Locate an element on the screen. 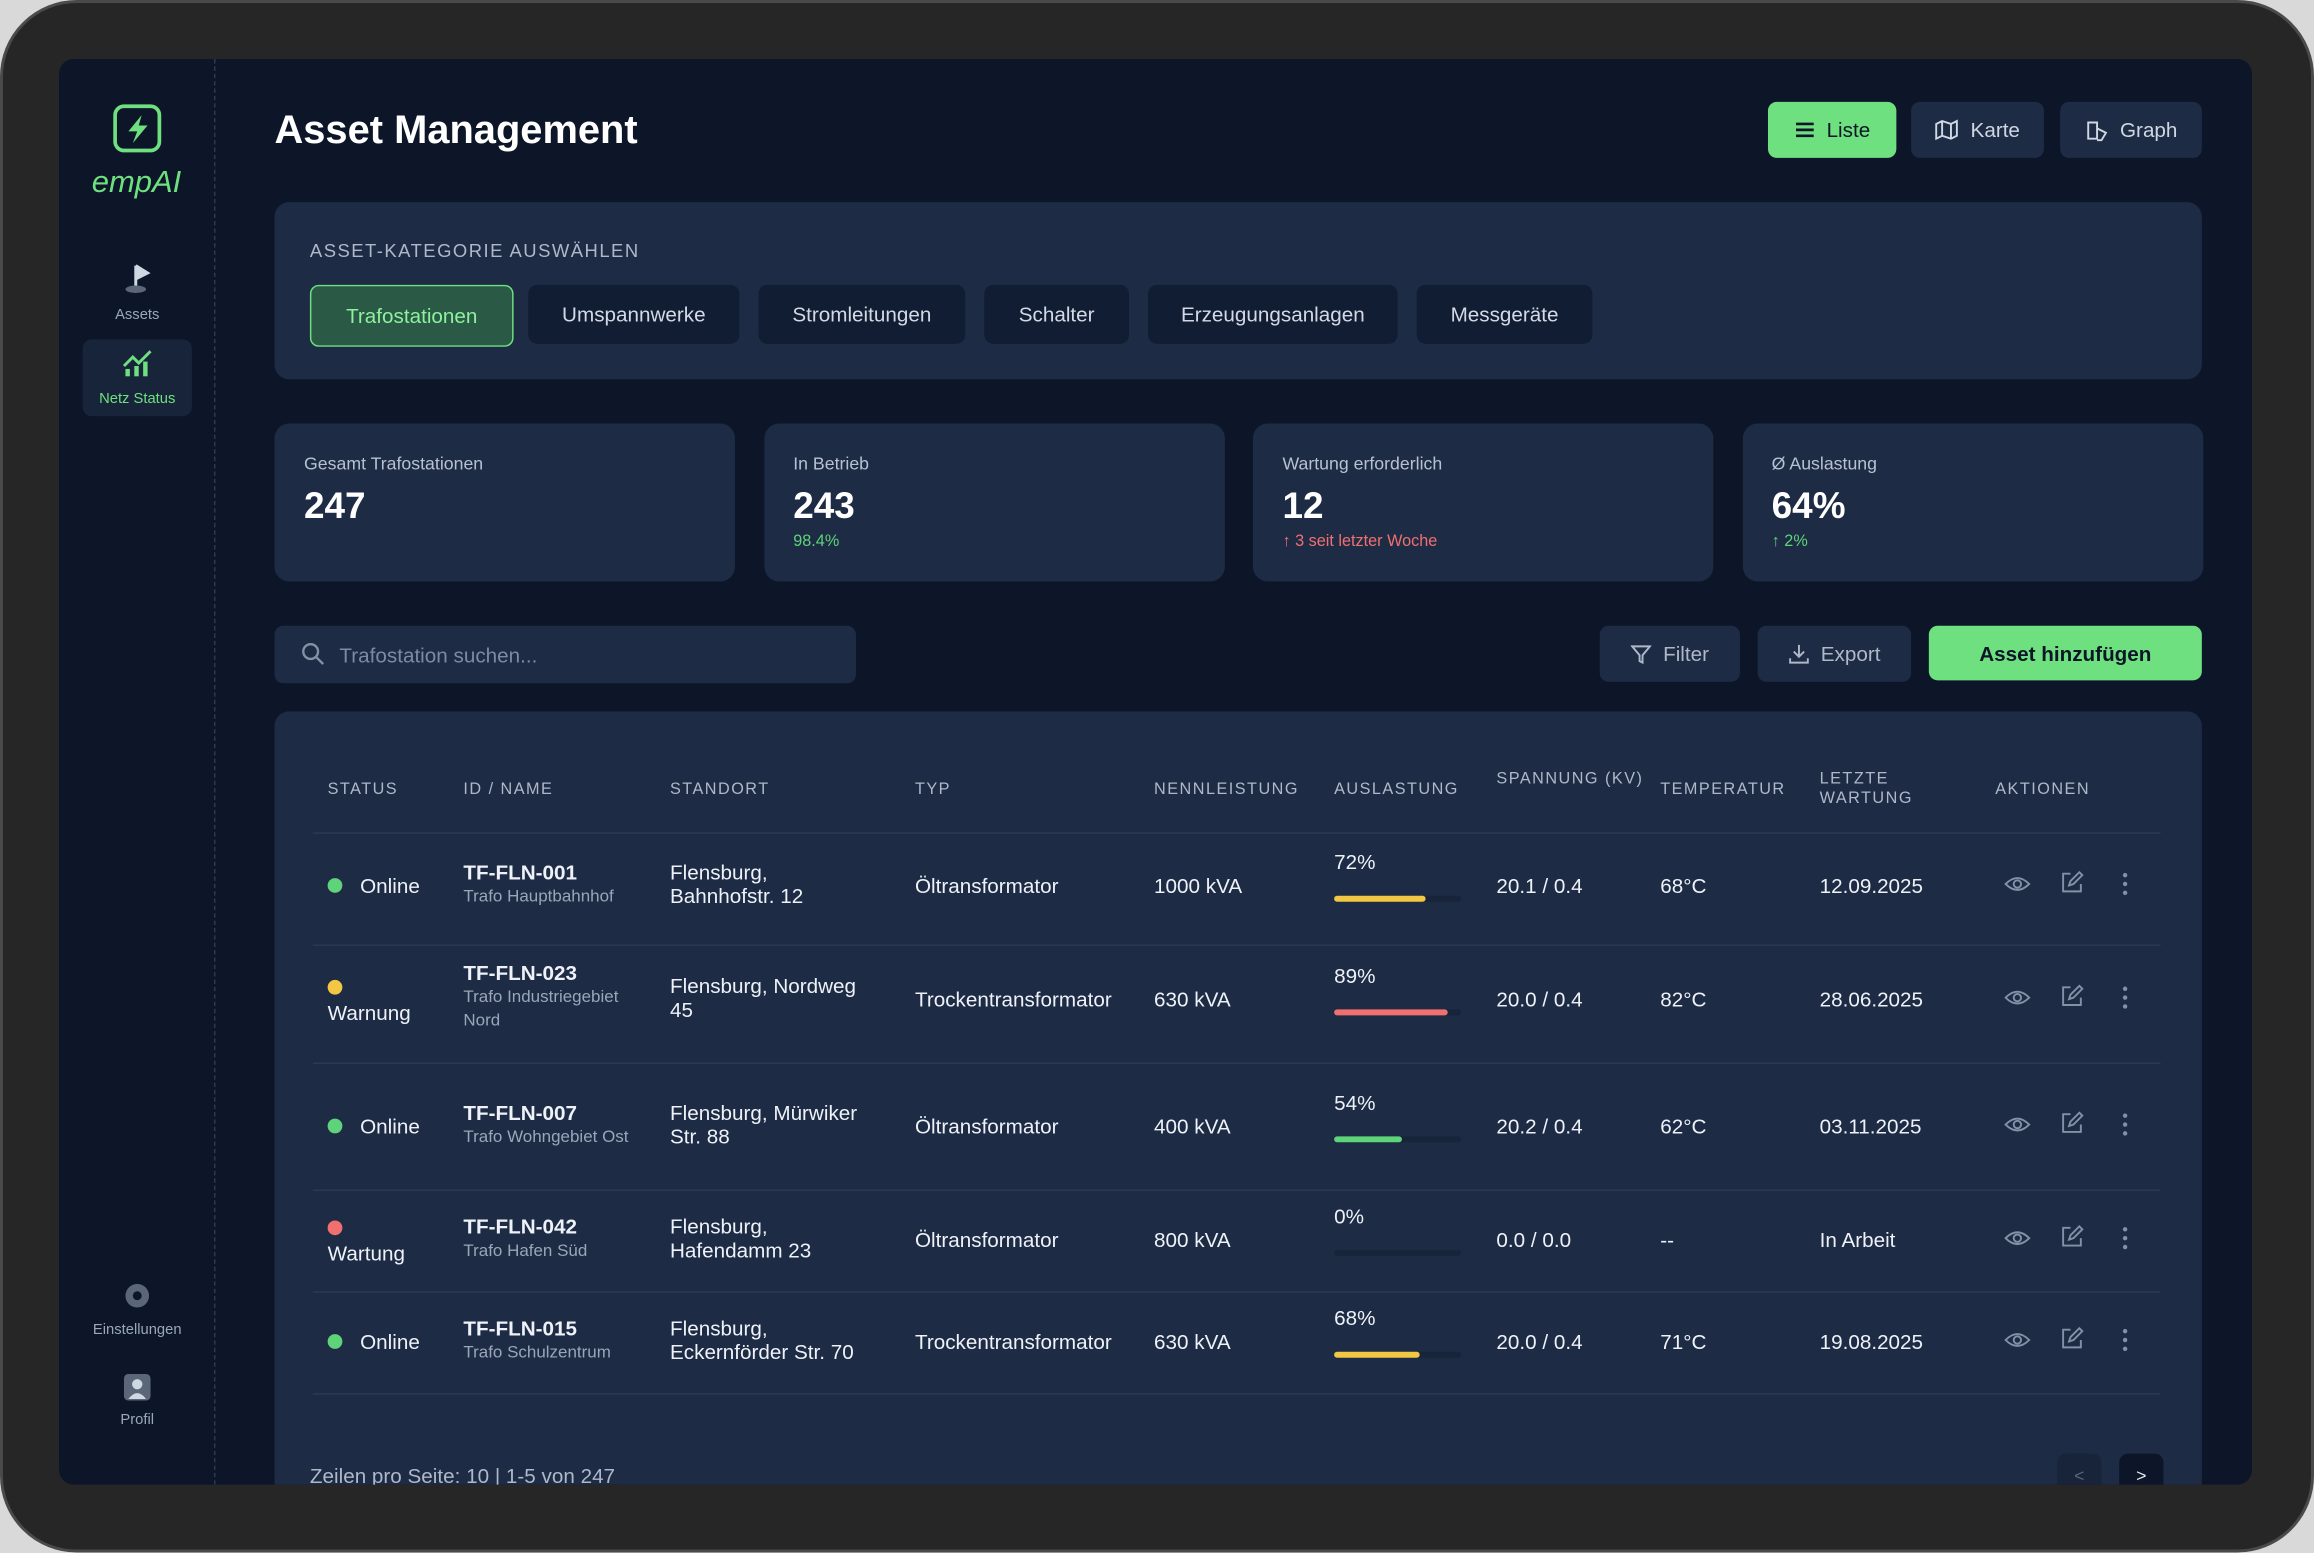  category-option: Erzeugungsanlagen is located at coordinates (1273, 314).